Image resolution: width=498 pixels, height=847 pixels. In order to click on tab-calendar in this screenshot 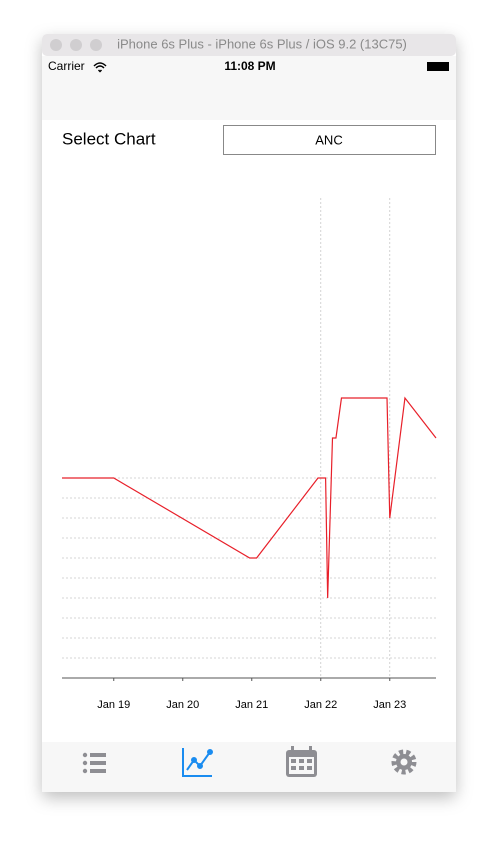, I will do `click(301, 761)`.